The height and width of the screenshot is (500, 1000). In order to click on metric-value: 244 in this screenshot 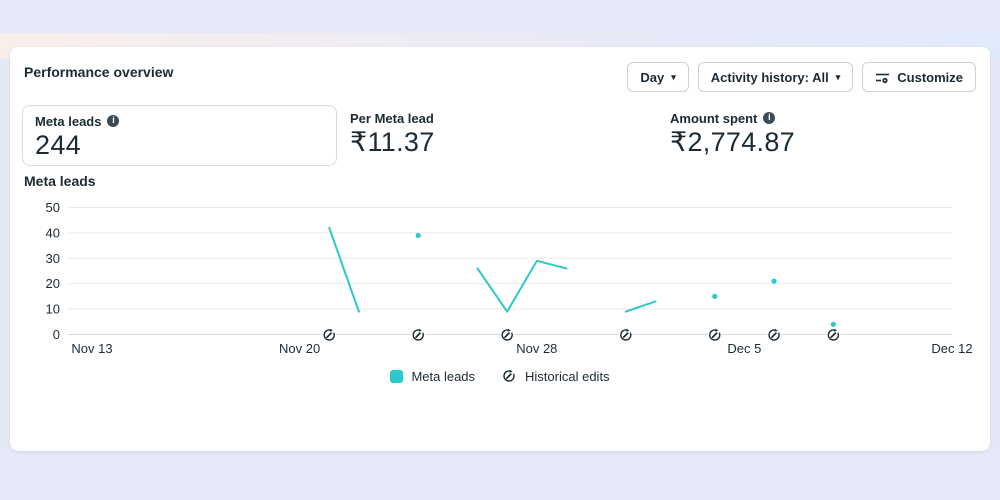, I will do `click(58, 145)`.